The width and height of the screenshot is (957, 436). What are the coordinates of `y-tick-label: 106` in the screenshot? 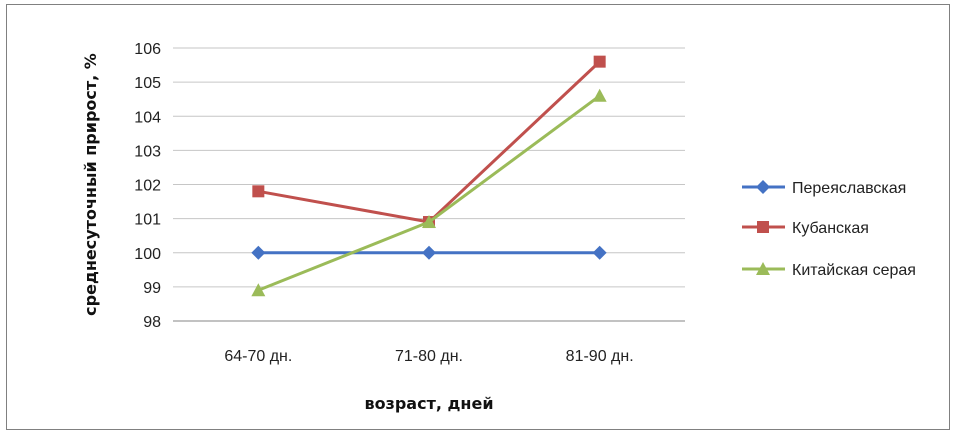 It's located at (147, 49).